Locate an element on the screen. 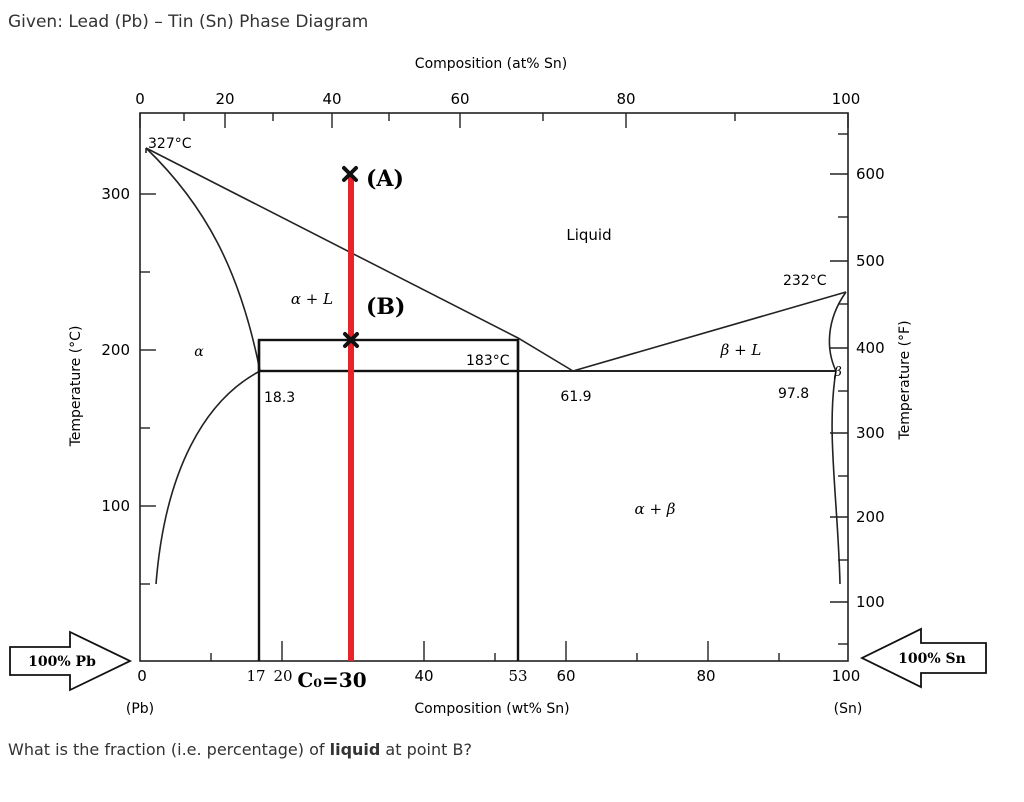 This screenshot has width=1024, height=802. left-ticks is located at coordinates (148, 389).